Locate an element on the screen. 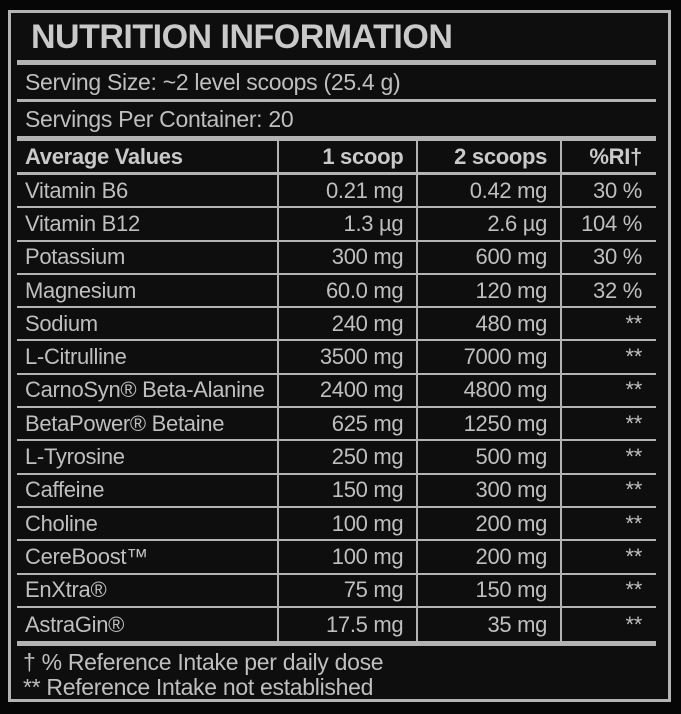 The width and height of the screenshot is (681, 714). two-scoops-cell: 480 mg is located at coordinates (488, 324).